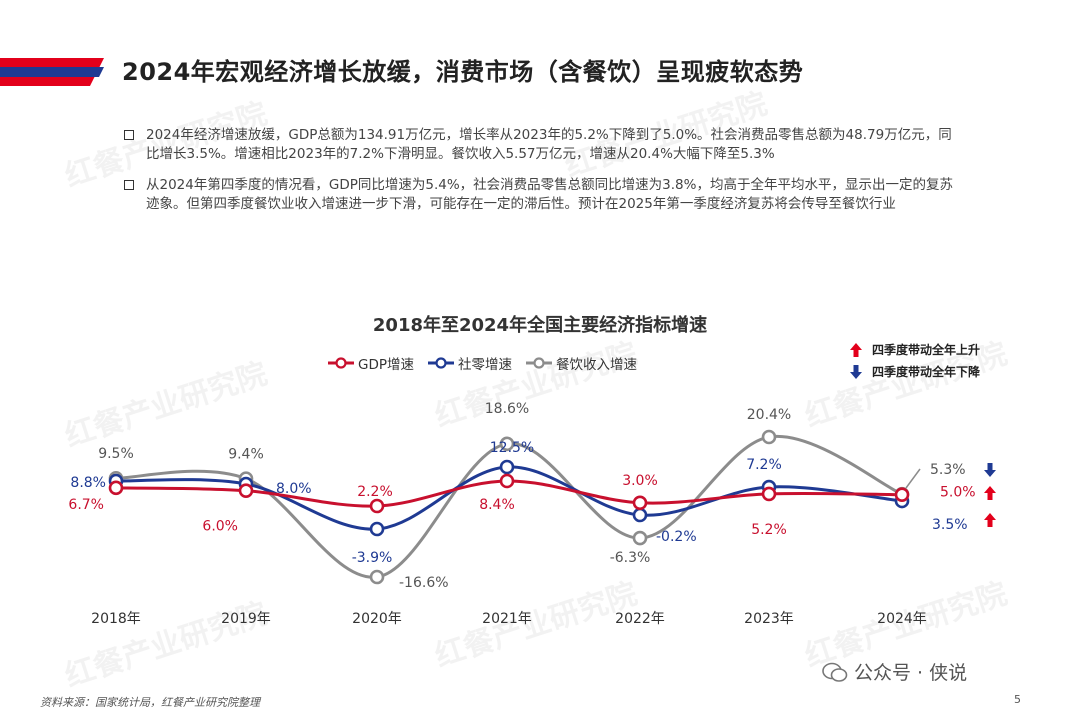 Image resolution: width=1080 pixels, height=719 pixels. Describe the element at coordinates (52, 72) in the screenshot. I see `title-accent-band` at that location.